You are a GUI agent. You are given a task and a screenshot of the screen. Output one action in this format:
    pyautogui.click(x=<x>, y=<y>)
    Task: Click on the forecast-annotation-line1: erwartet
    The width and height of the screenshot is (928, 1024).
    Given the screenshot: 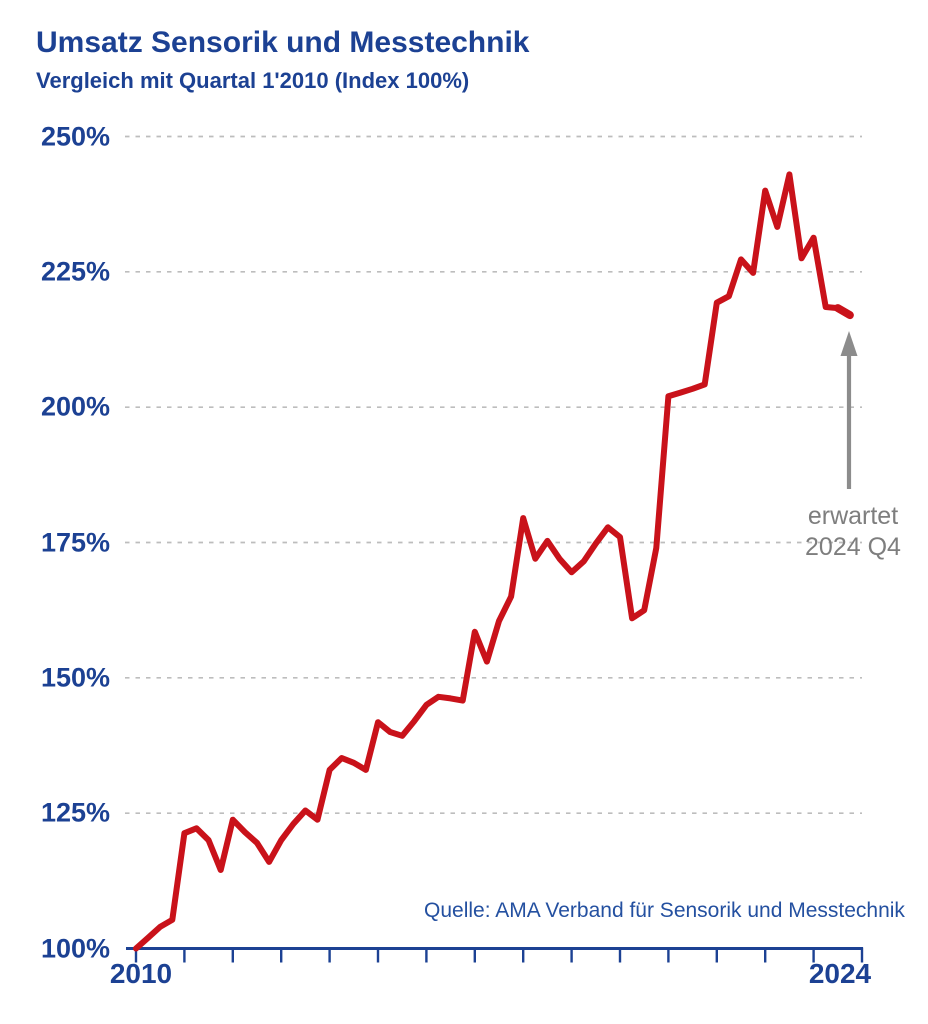 What is the action you would take?
    pyautogui.click(x=853, y=516)
    